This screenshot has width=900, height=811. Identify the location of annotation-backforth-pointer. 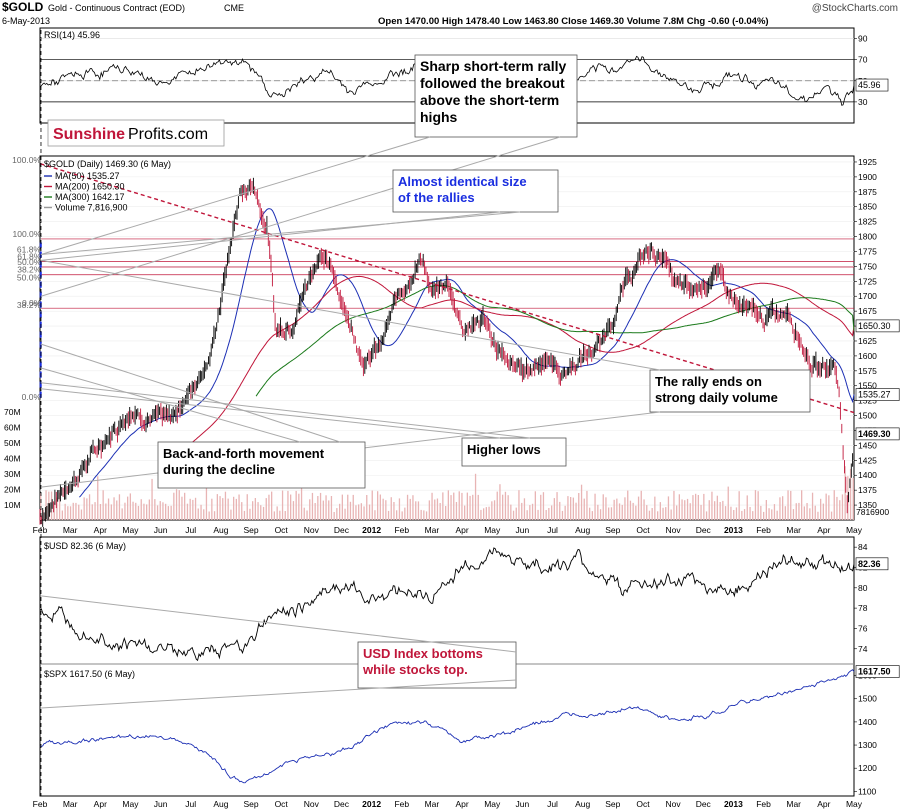
(170, 405).